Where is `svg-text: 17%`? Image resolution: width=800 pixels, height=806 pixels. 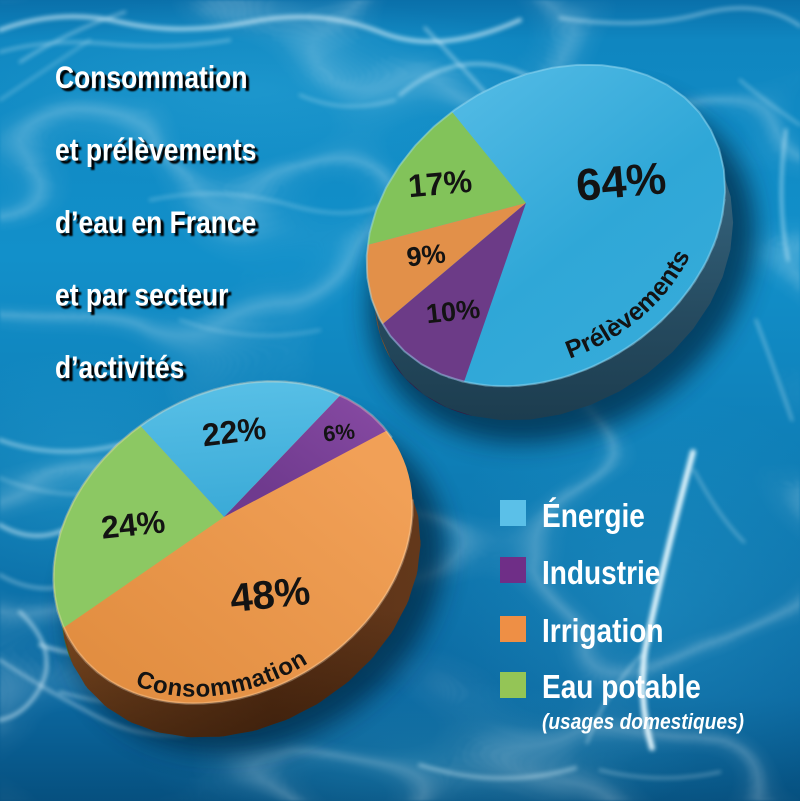
svg-text: 17% is located at coordinates (440, 183).